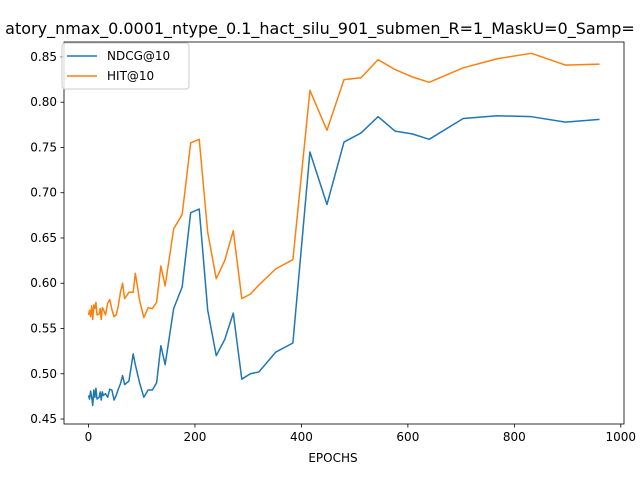 The height and width of the screenshot is (480, 640). Describe the element at coordinates (301, 437) in the screenshot. I see `x-tick-label: 400` at that location.